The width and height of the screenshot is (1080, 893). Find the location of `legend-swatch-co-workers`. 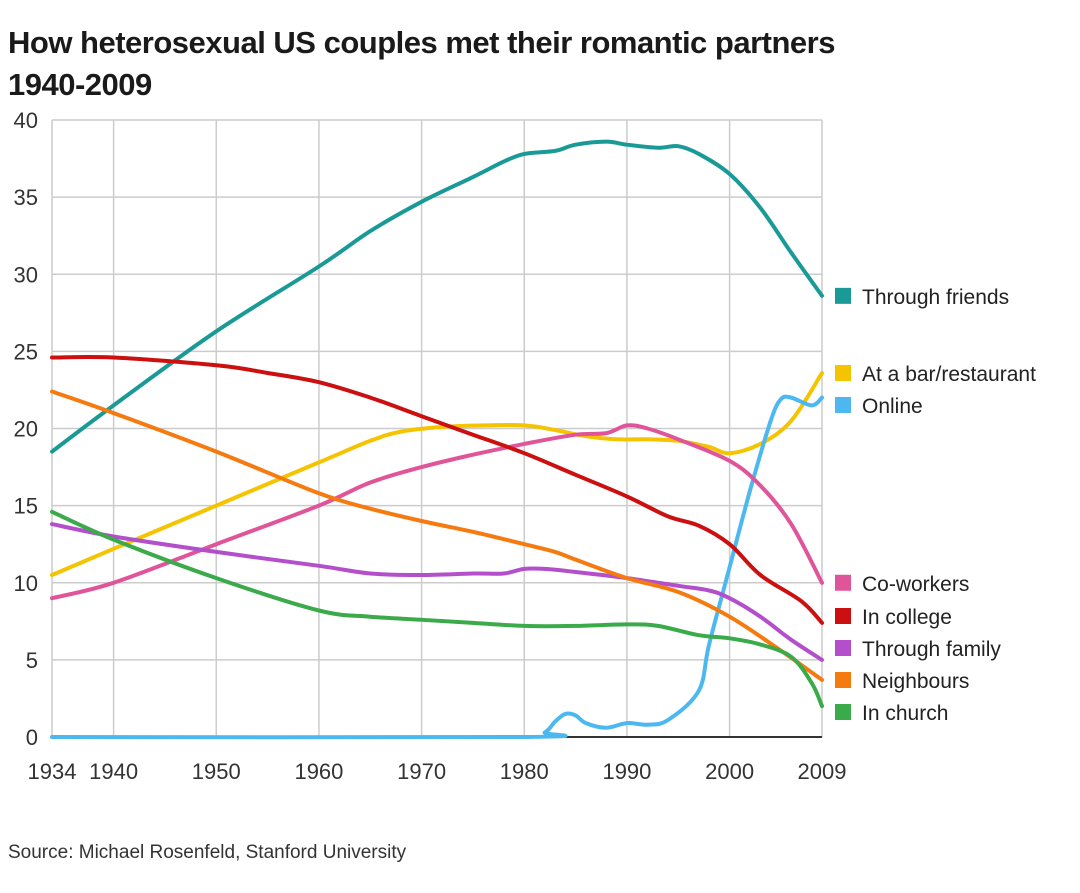

legend-swatch-co-workers is located at coordinates (843, 582).